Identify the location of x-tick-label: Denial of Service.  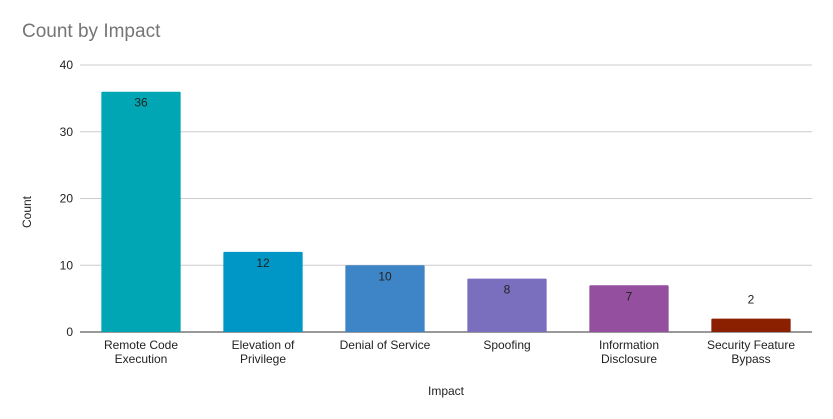
(385, 345).